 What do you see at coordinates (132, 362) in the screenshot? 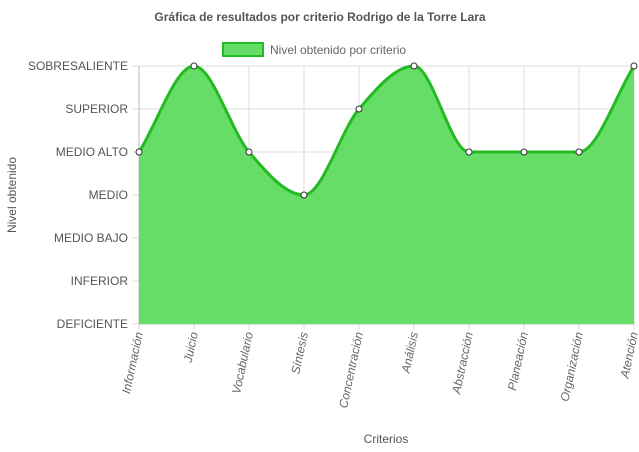
I see `x-tick-label: Información` at bounding box center [132, 362].